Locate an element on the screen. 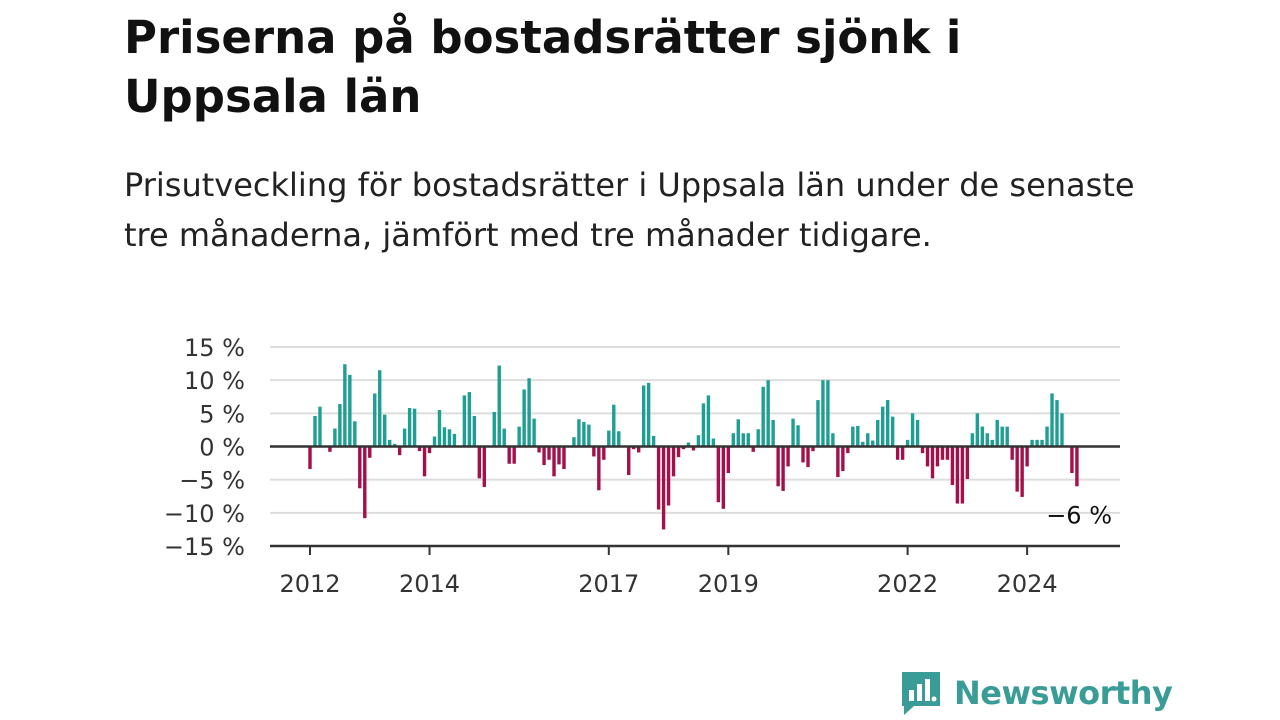  y-tick-label: −5 % is located at coordinates (212, 481).